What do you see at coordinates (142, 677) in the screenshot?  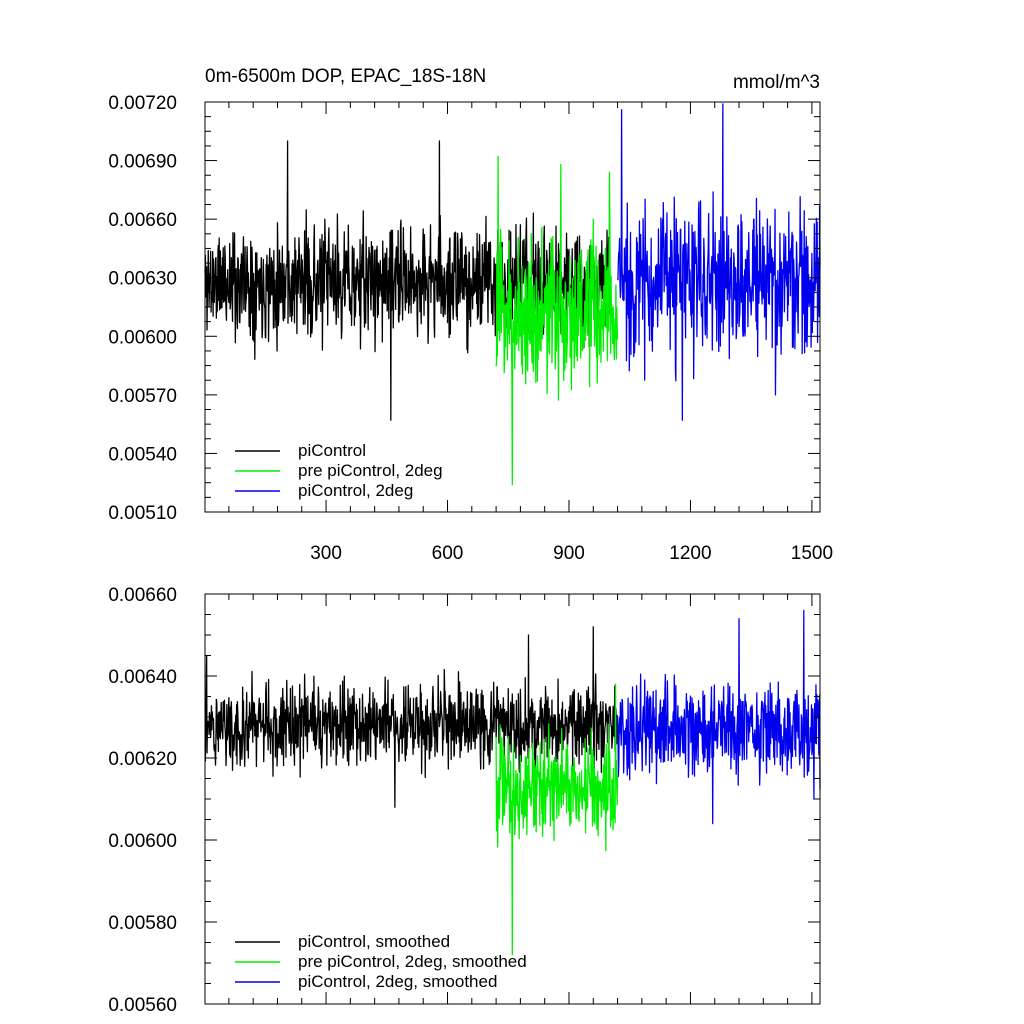 I see `bottom-y-tick-label: 0.00640` at bounding box center [142, 677].